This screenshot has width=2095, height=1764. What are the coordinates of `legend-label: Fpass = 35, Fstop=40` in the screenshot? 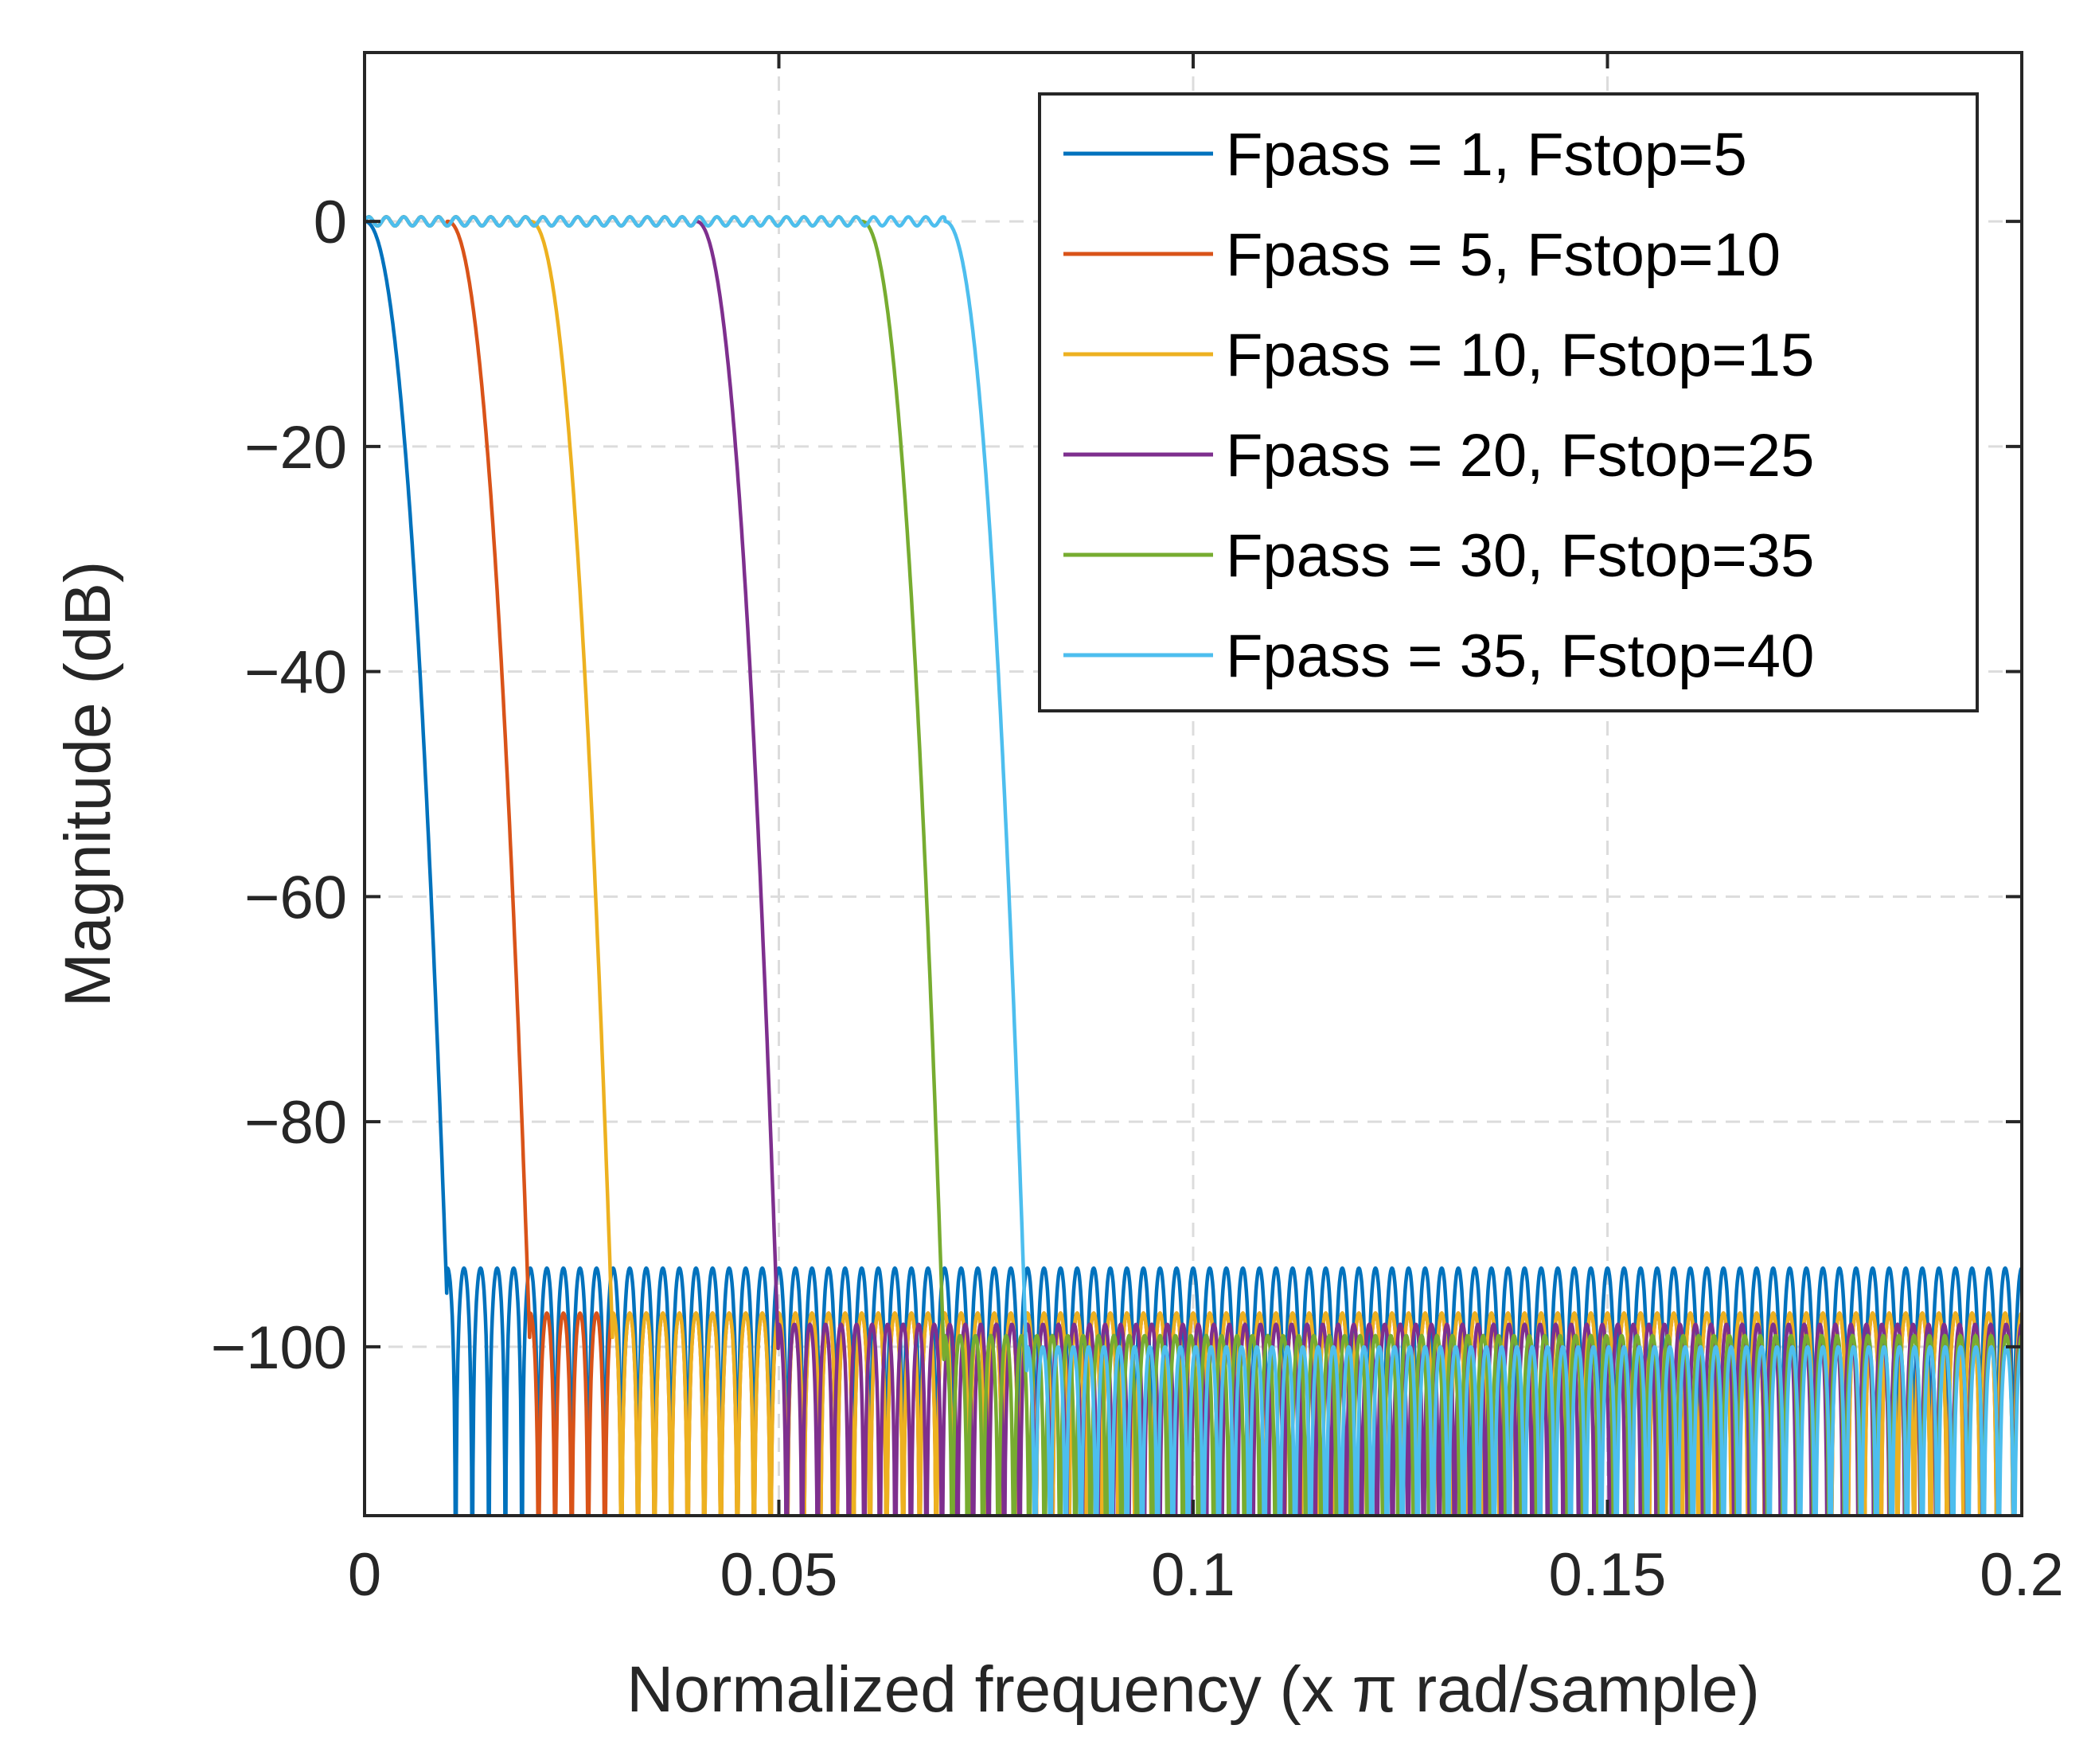 It's located at (1520, 656).